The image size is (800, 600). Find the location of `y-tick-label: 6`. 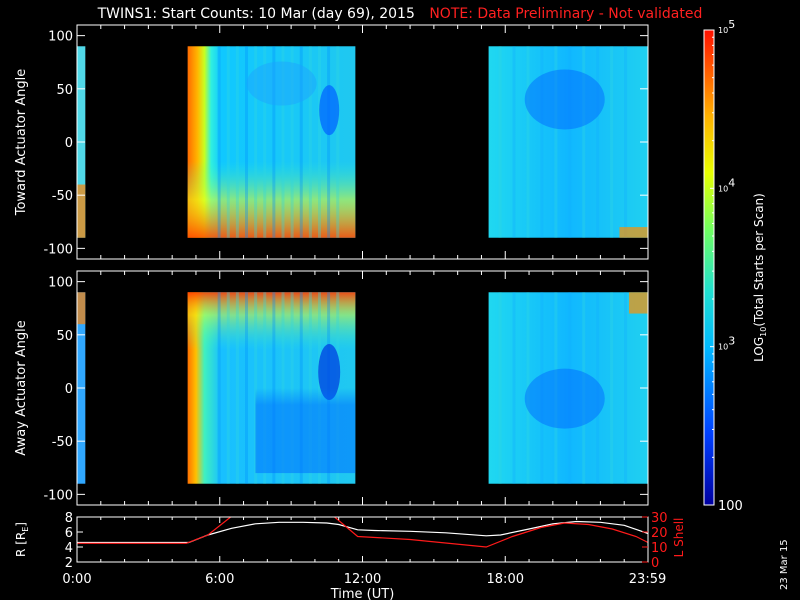

y-tick-label: 6 is located at coordinates (69, 533).